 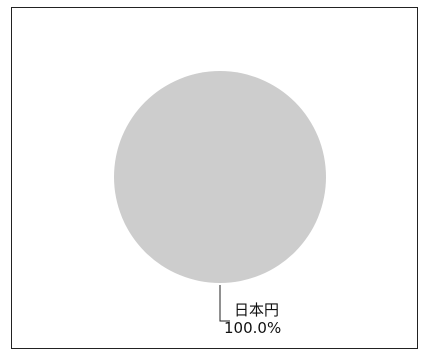 I want to click on slice-name-label-0: 日本円, so click(x=256, y=310).